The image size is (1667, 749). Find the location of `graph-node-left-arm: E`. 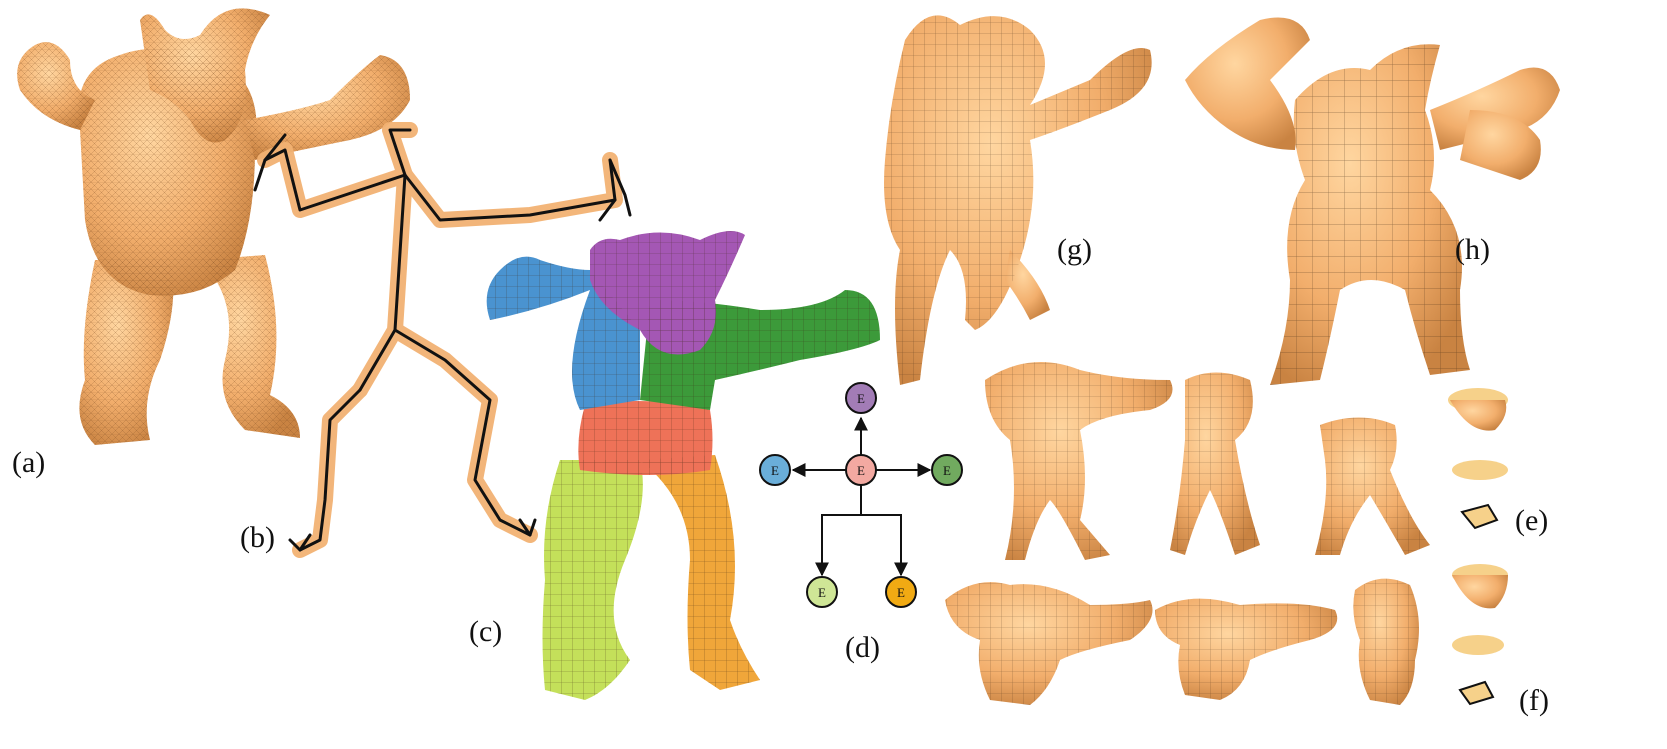

graph-node-left-arm: E is located at coordinates (775, 470).